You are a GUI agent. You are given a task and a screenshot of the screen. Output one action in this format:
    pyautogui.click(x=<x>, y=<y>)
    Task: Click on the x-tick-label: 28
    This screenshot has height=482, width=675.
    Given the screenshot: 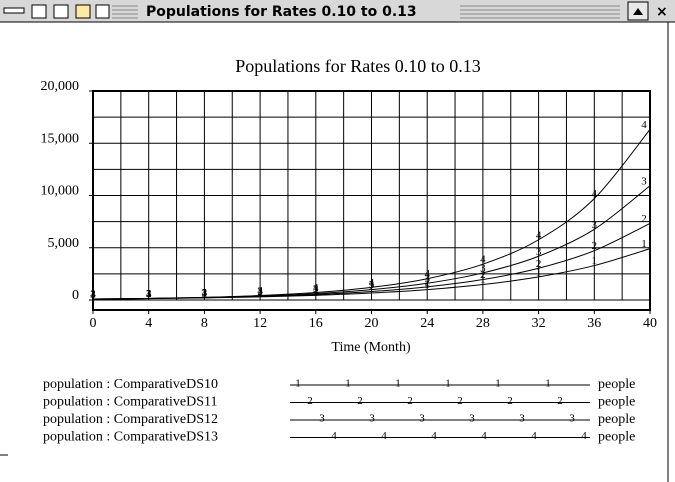 What is the action you would take?
    pyautogui.click(x=483, y=323)
    